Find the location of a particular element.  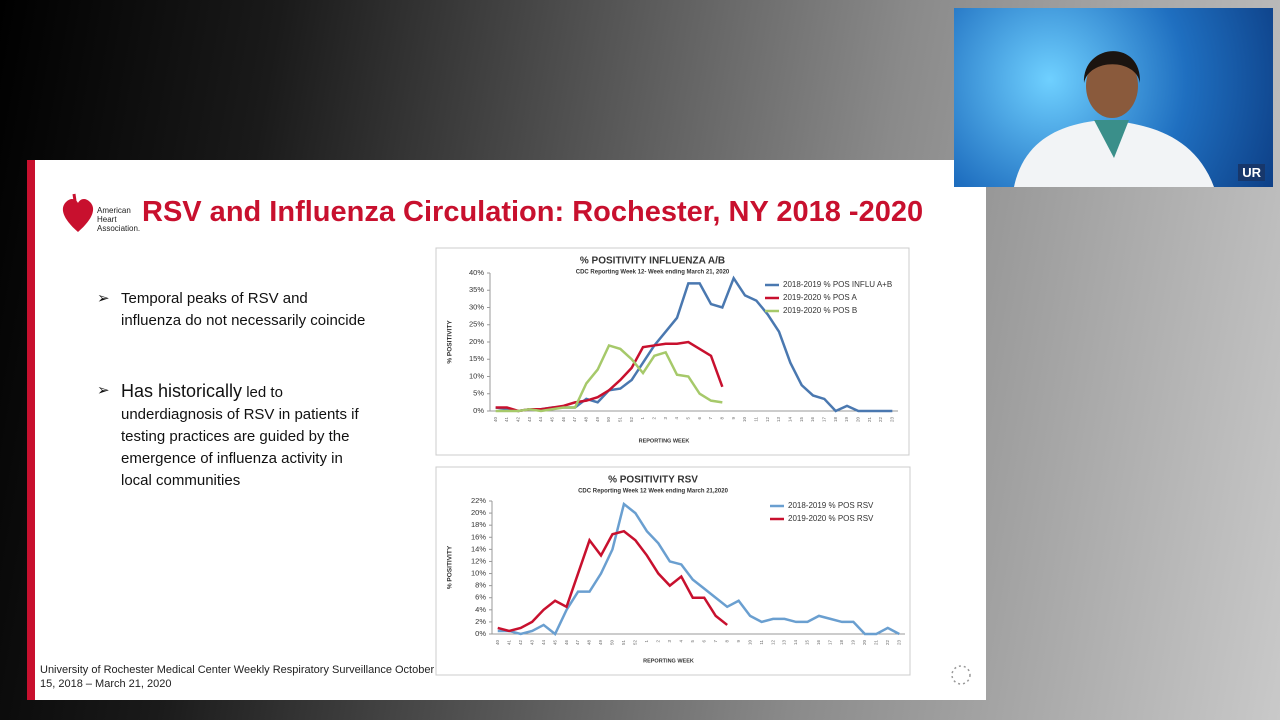

x-axis-label: REPORTING WEEK is located at coordinates (668, 661).